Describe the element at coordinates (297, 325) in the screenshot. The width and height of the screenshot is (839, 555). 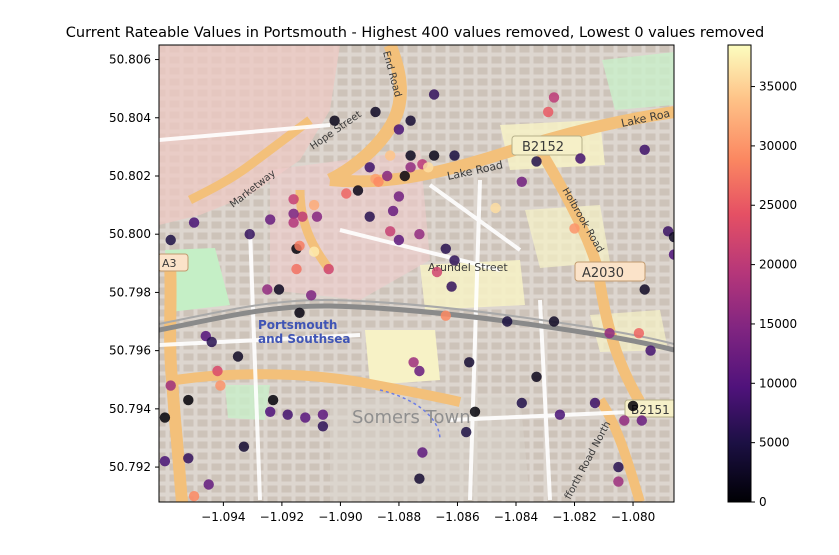
I see `map-label-portsmouth: Portsmouth` at that location.